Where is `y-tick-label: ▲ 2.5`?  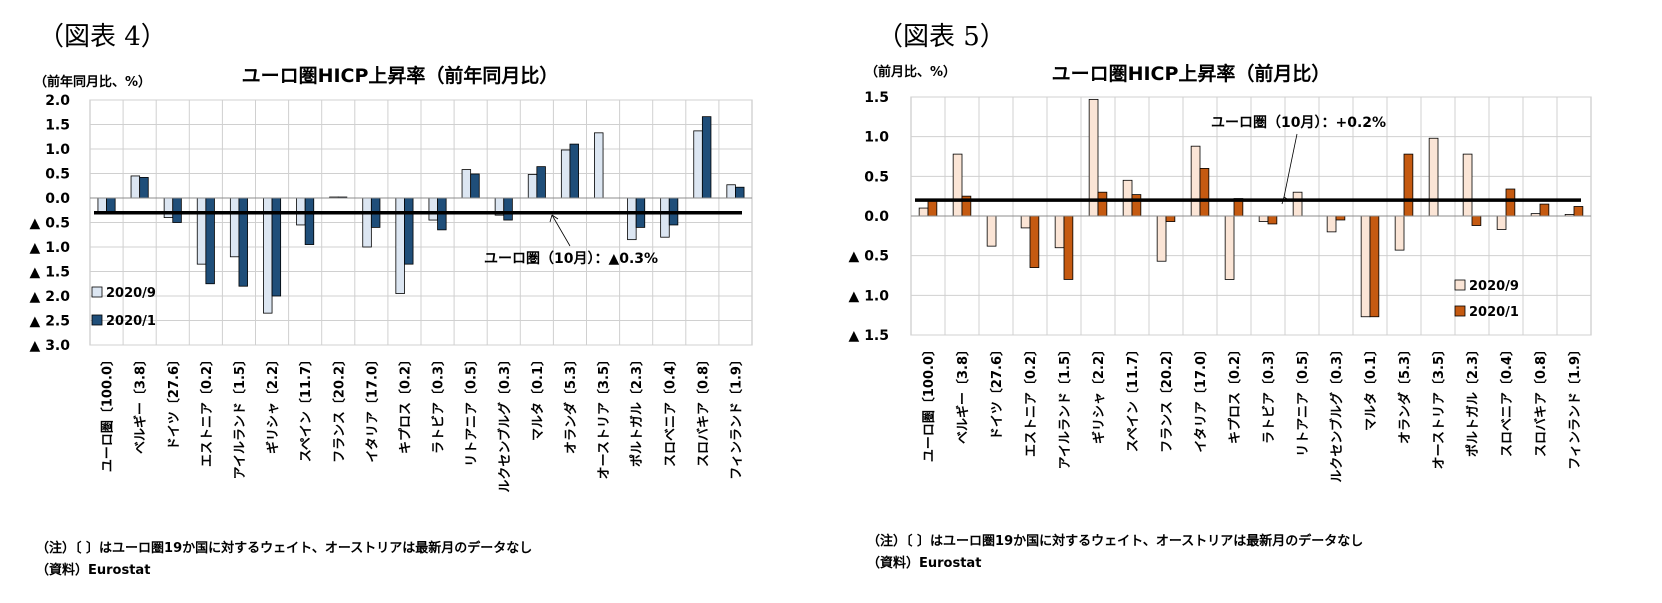
y-tick-label: ▲ 2.5 is located at coordinates (50, 322).